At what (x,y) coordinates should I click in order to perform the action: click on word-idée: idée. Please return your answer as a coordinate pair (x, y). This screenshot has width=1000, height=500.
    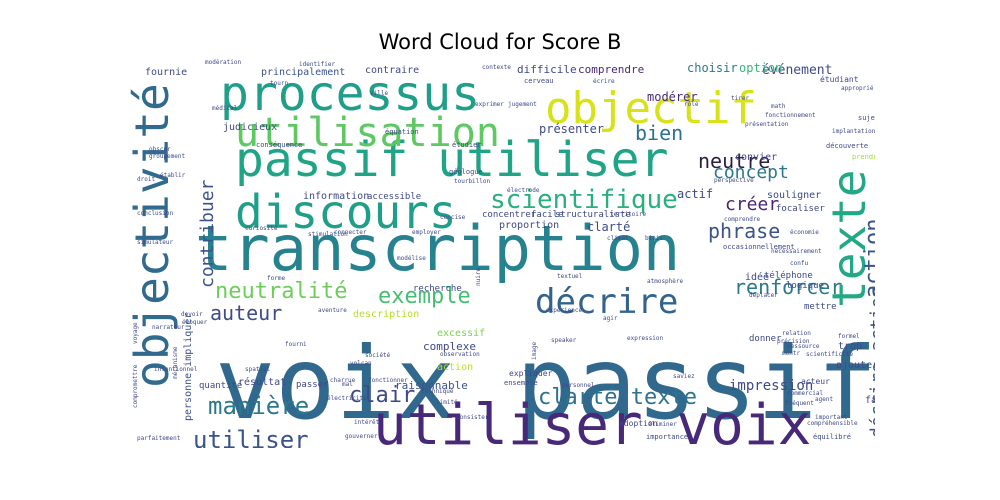
    Looking at the image, I should click on (757, 277).